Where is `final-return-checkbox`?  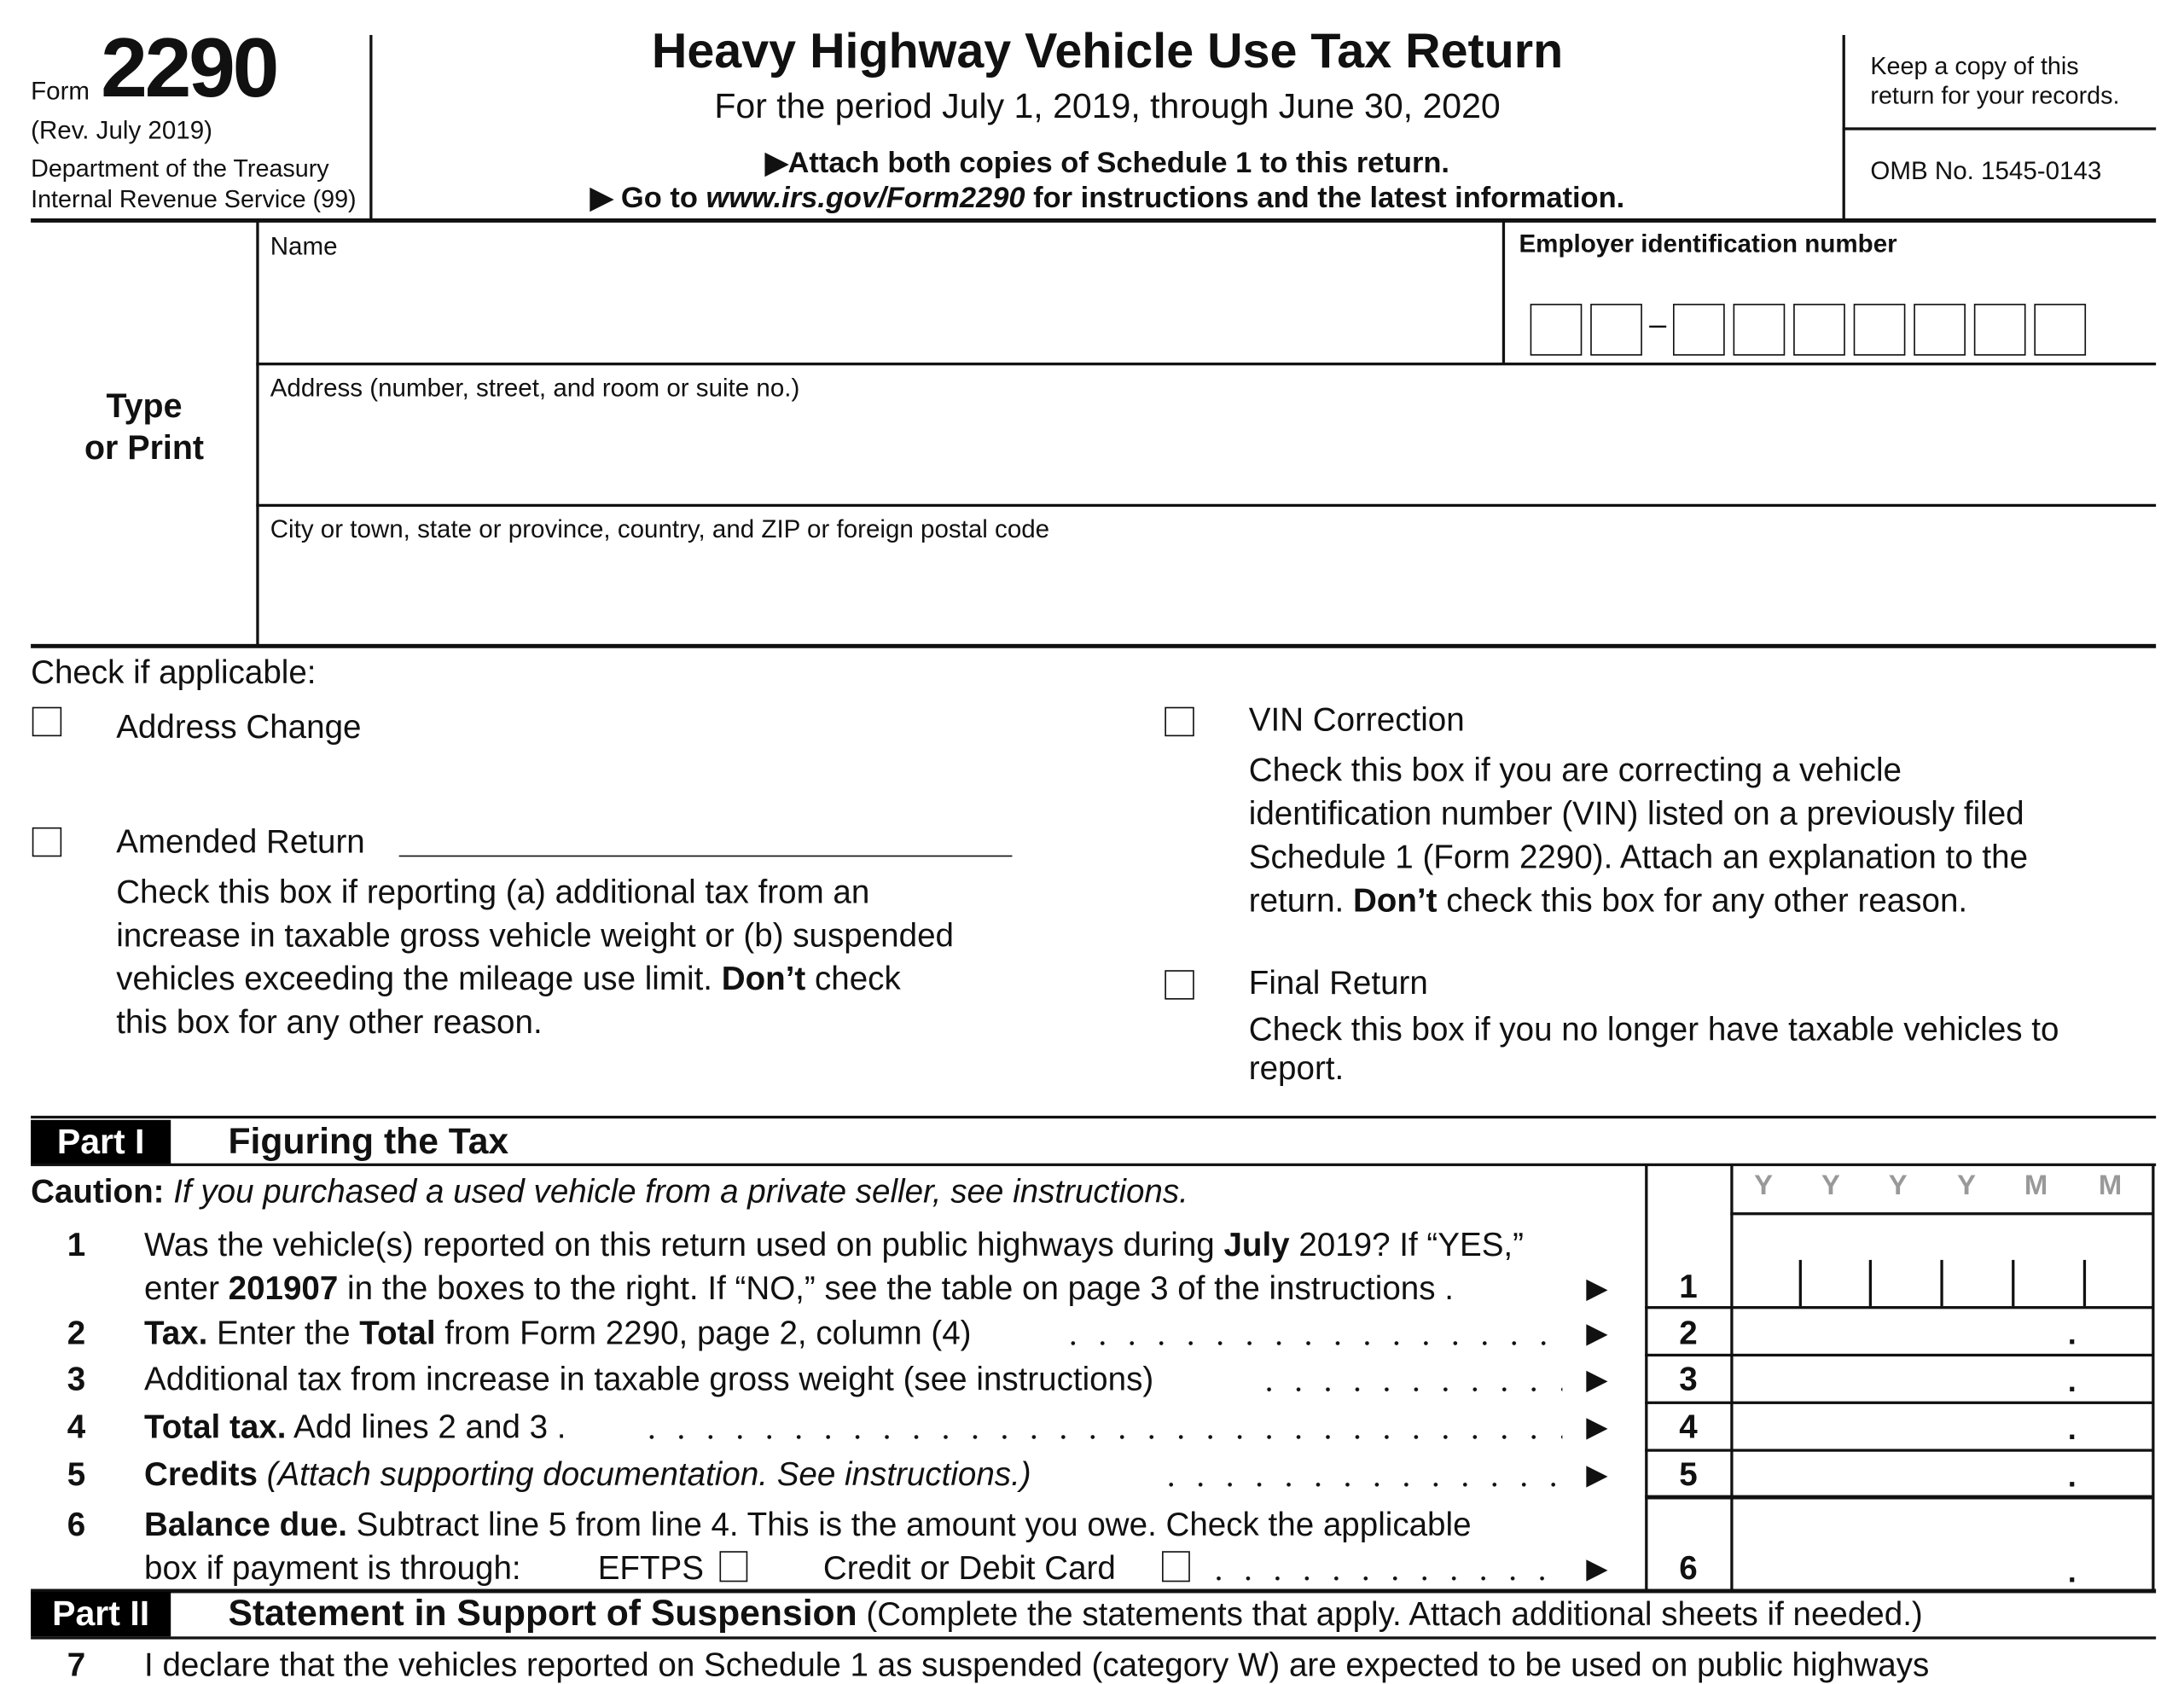
final-return-checkbox is located at coordinates (1179, 985).